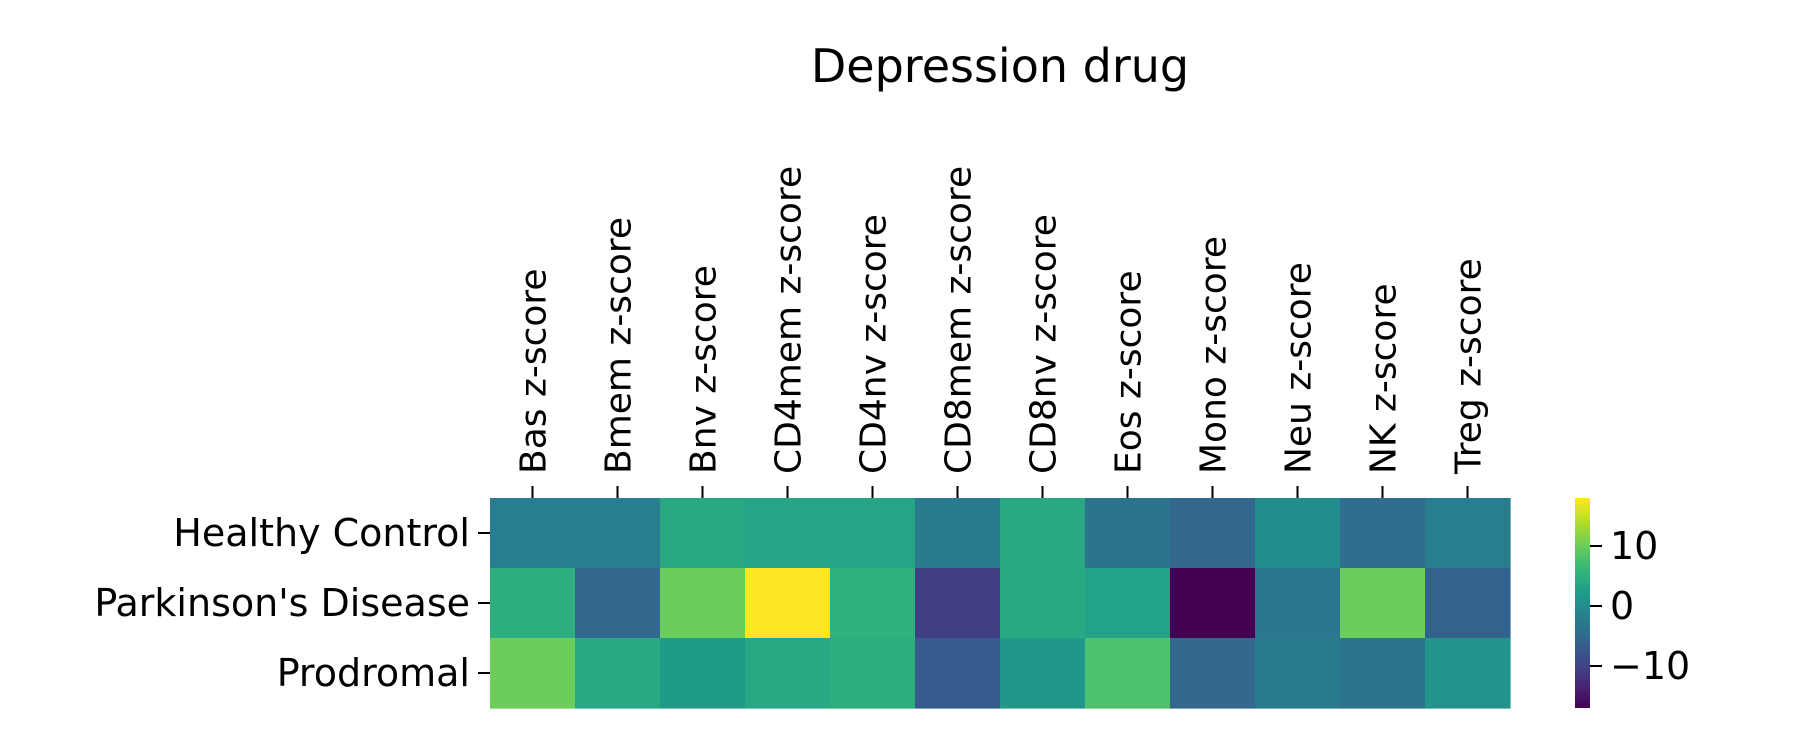  I want to click on y-tick-label: Parkinson's Disease, so click(282, 603).